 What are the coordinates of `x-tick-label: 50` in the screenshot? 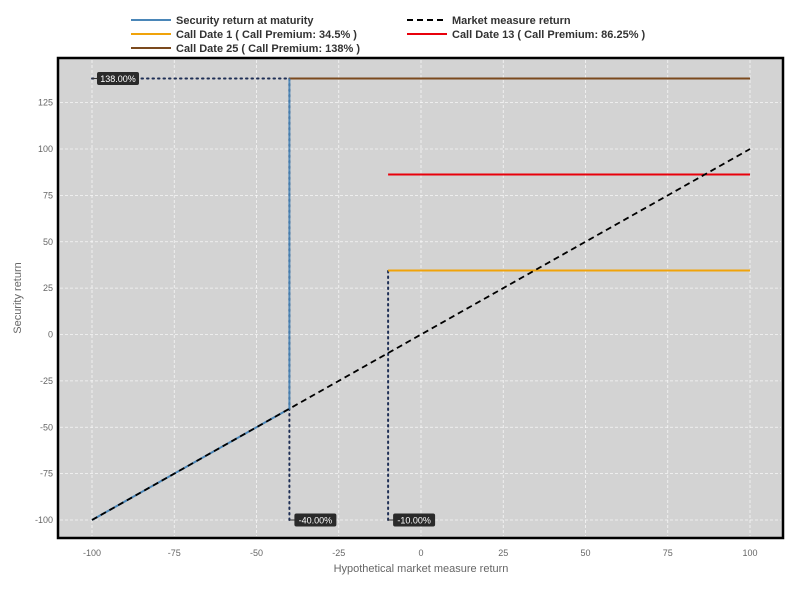 It's located at (585, 553).